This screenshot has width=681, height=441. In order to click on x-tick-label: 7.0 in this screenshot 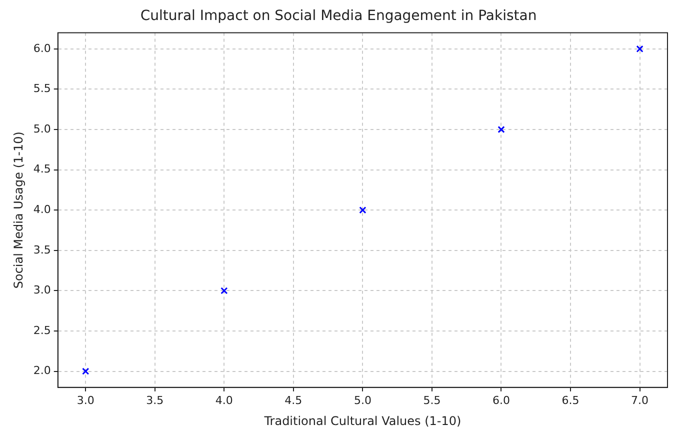, I will do `click(640, 400)`.